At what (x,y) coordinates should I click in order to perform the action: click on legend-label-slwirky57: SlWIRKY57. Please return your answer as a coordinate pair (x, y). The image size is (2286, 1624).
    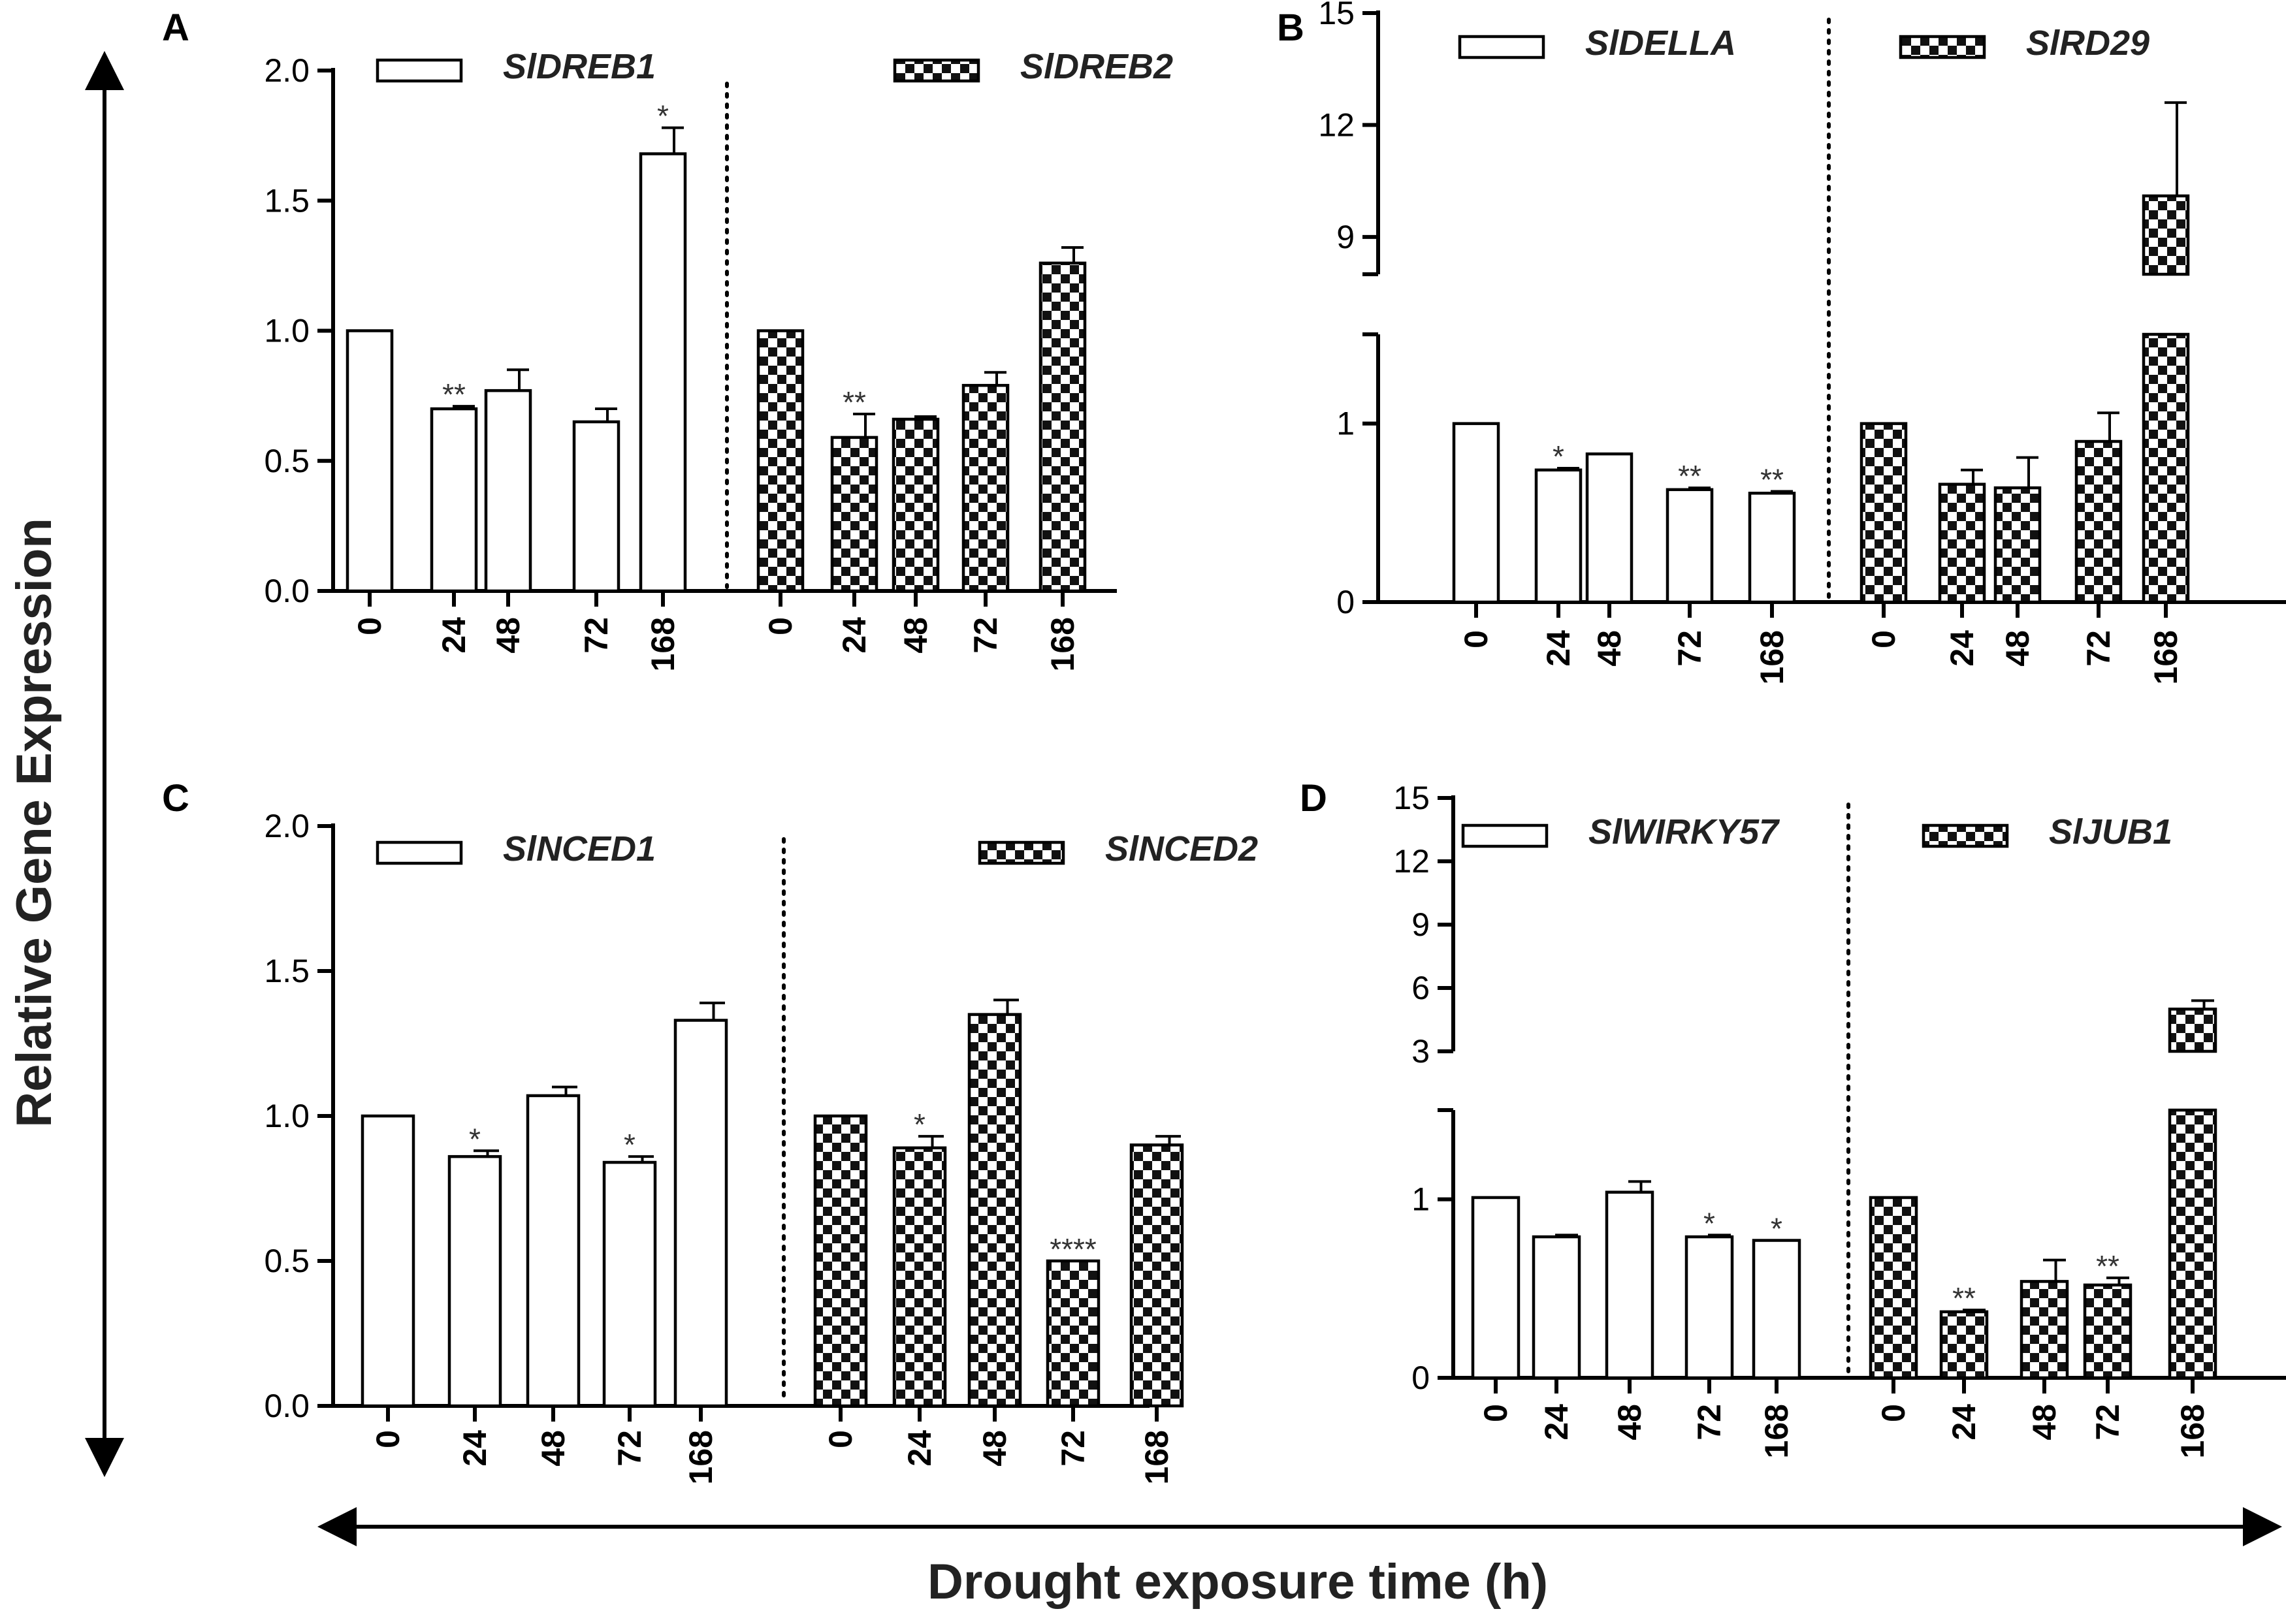
    Looking at the image, I should click on (1684, 832).